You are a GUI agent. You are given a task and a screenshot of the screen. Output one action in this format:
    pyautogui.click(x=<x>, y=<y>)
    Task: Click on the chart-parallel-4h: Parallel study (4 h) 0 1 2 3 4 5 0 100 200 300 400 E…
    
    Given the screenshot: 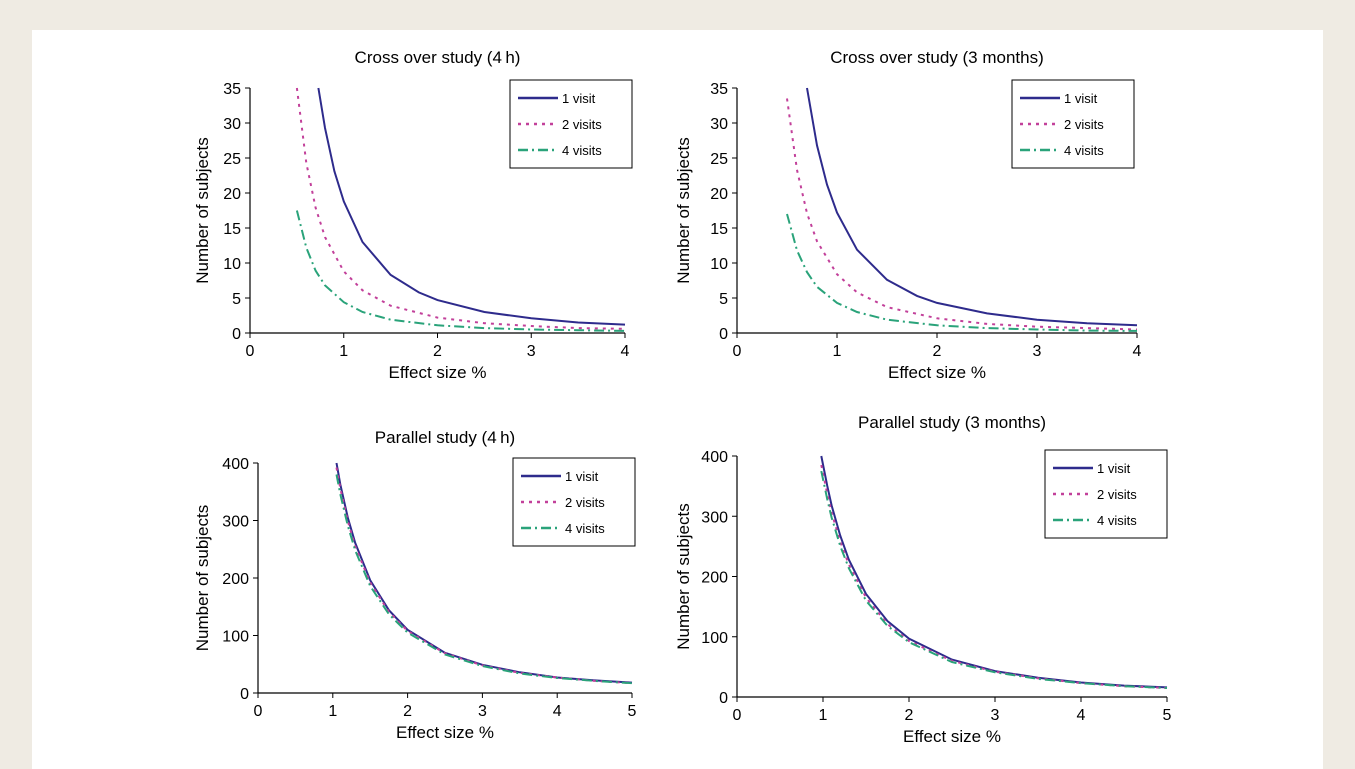 What is the action you would take?
    pyautogui.click(x=415, y=585)
    